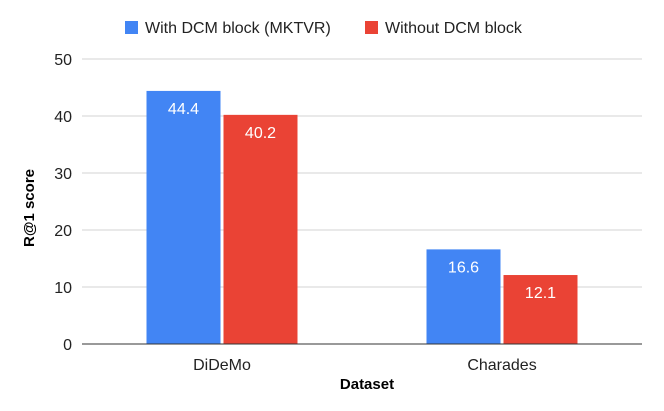  Describe the element at coordinates (63, 288) in the screenshot. I see `y-tick-label: 10` at that location.